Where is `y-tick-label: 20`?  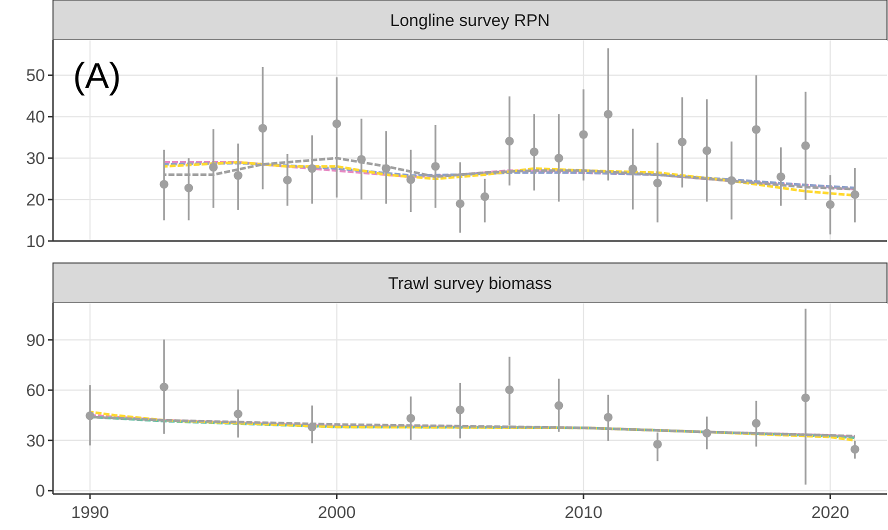 y-tick-label: 20 is located at coordinates (35, 200).